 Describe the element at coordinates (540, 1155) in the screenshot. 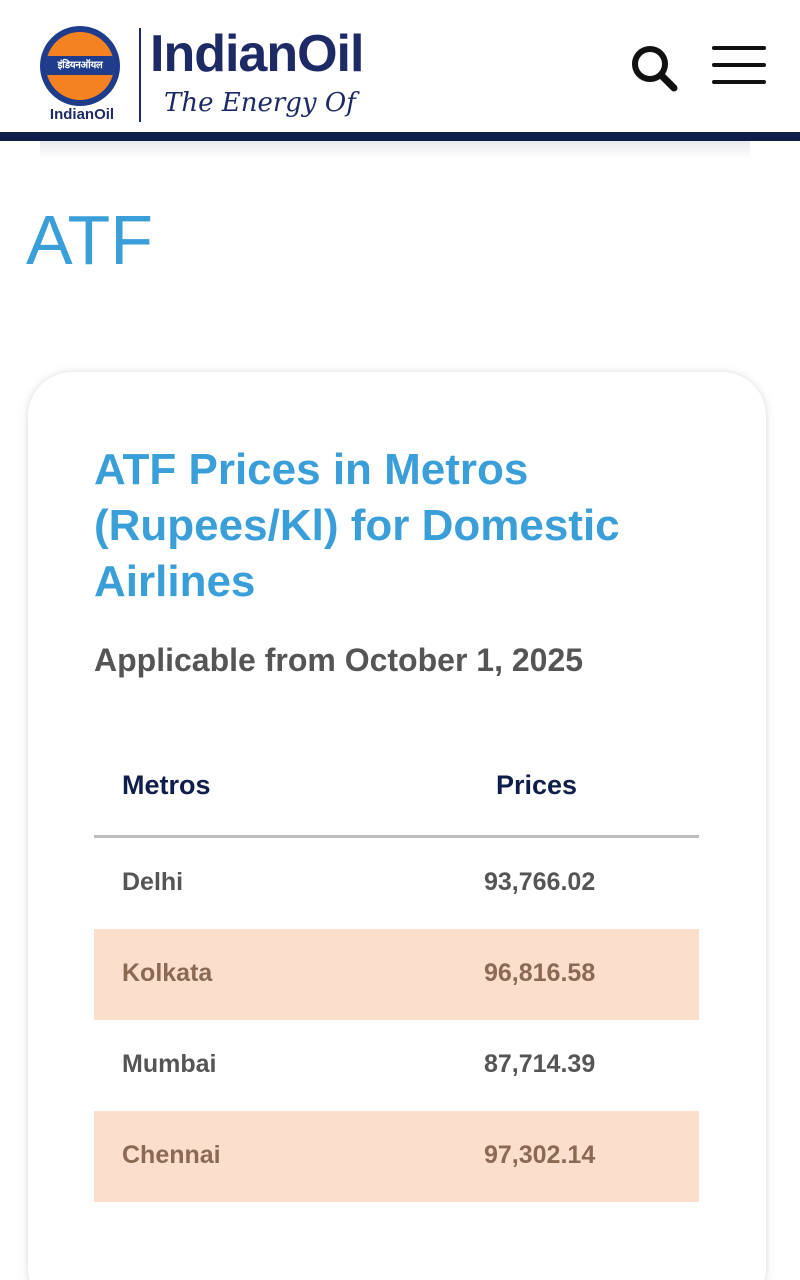

I see `metro-price: 97,302.14` at that location.